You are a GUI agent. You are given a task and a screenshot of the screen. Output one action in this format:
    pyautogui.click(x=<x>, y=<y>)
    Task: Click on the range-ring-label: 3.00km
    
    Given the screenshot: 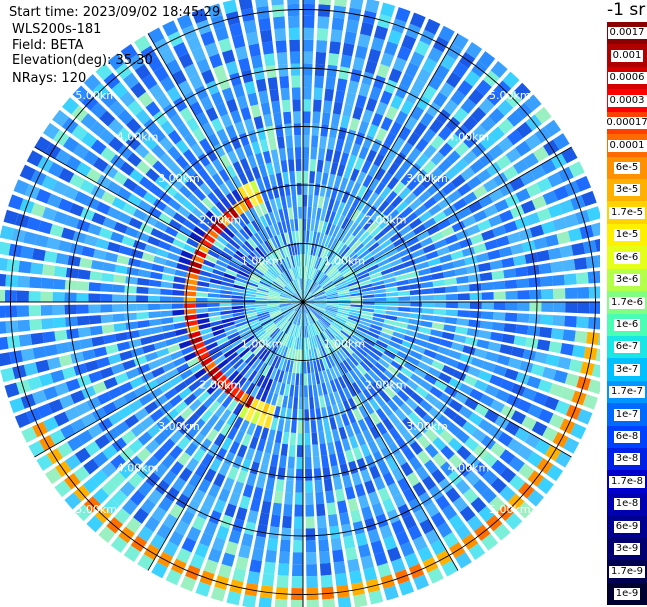 What is the action you would take?
    pyautogui.click(x=427, y=178)
    